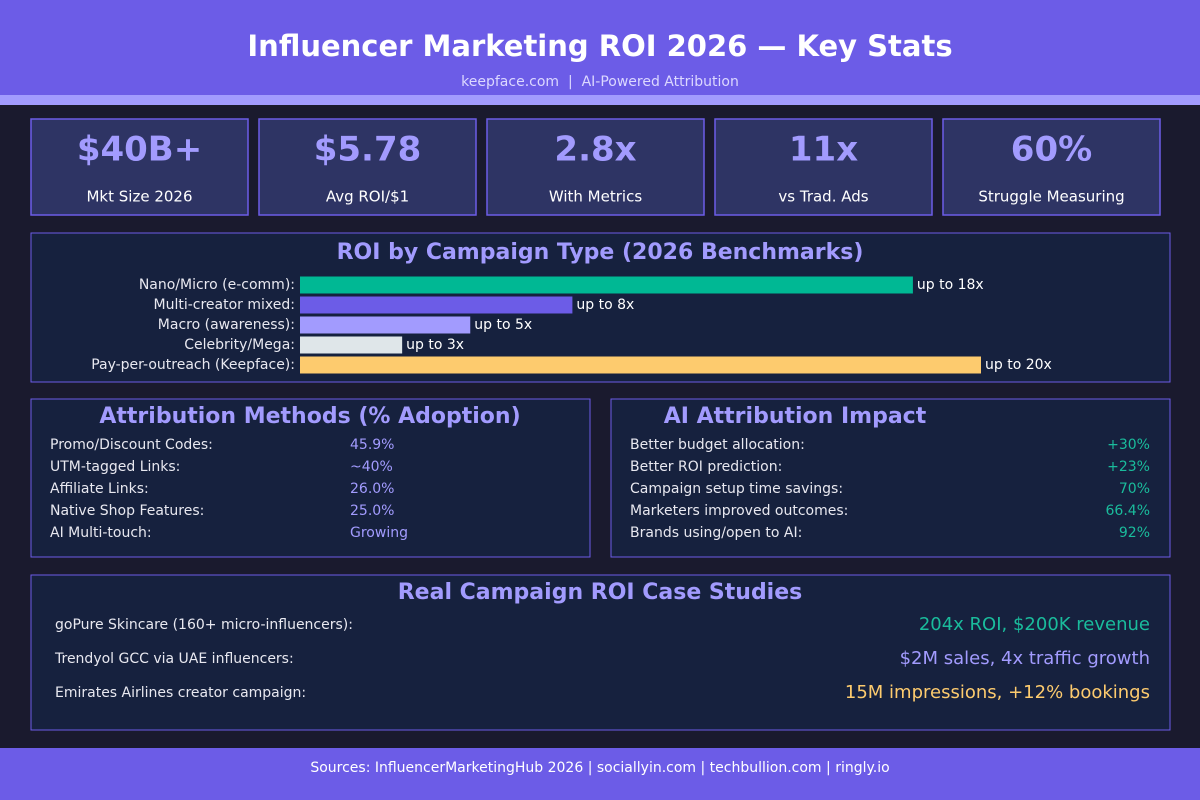 This screenshot has width=1200, height=800. What do you see at coordinates (1134, 489) in the screenshot?
I see `ai-value: 70%` at bounding box center [1134, 489].